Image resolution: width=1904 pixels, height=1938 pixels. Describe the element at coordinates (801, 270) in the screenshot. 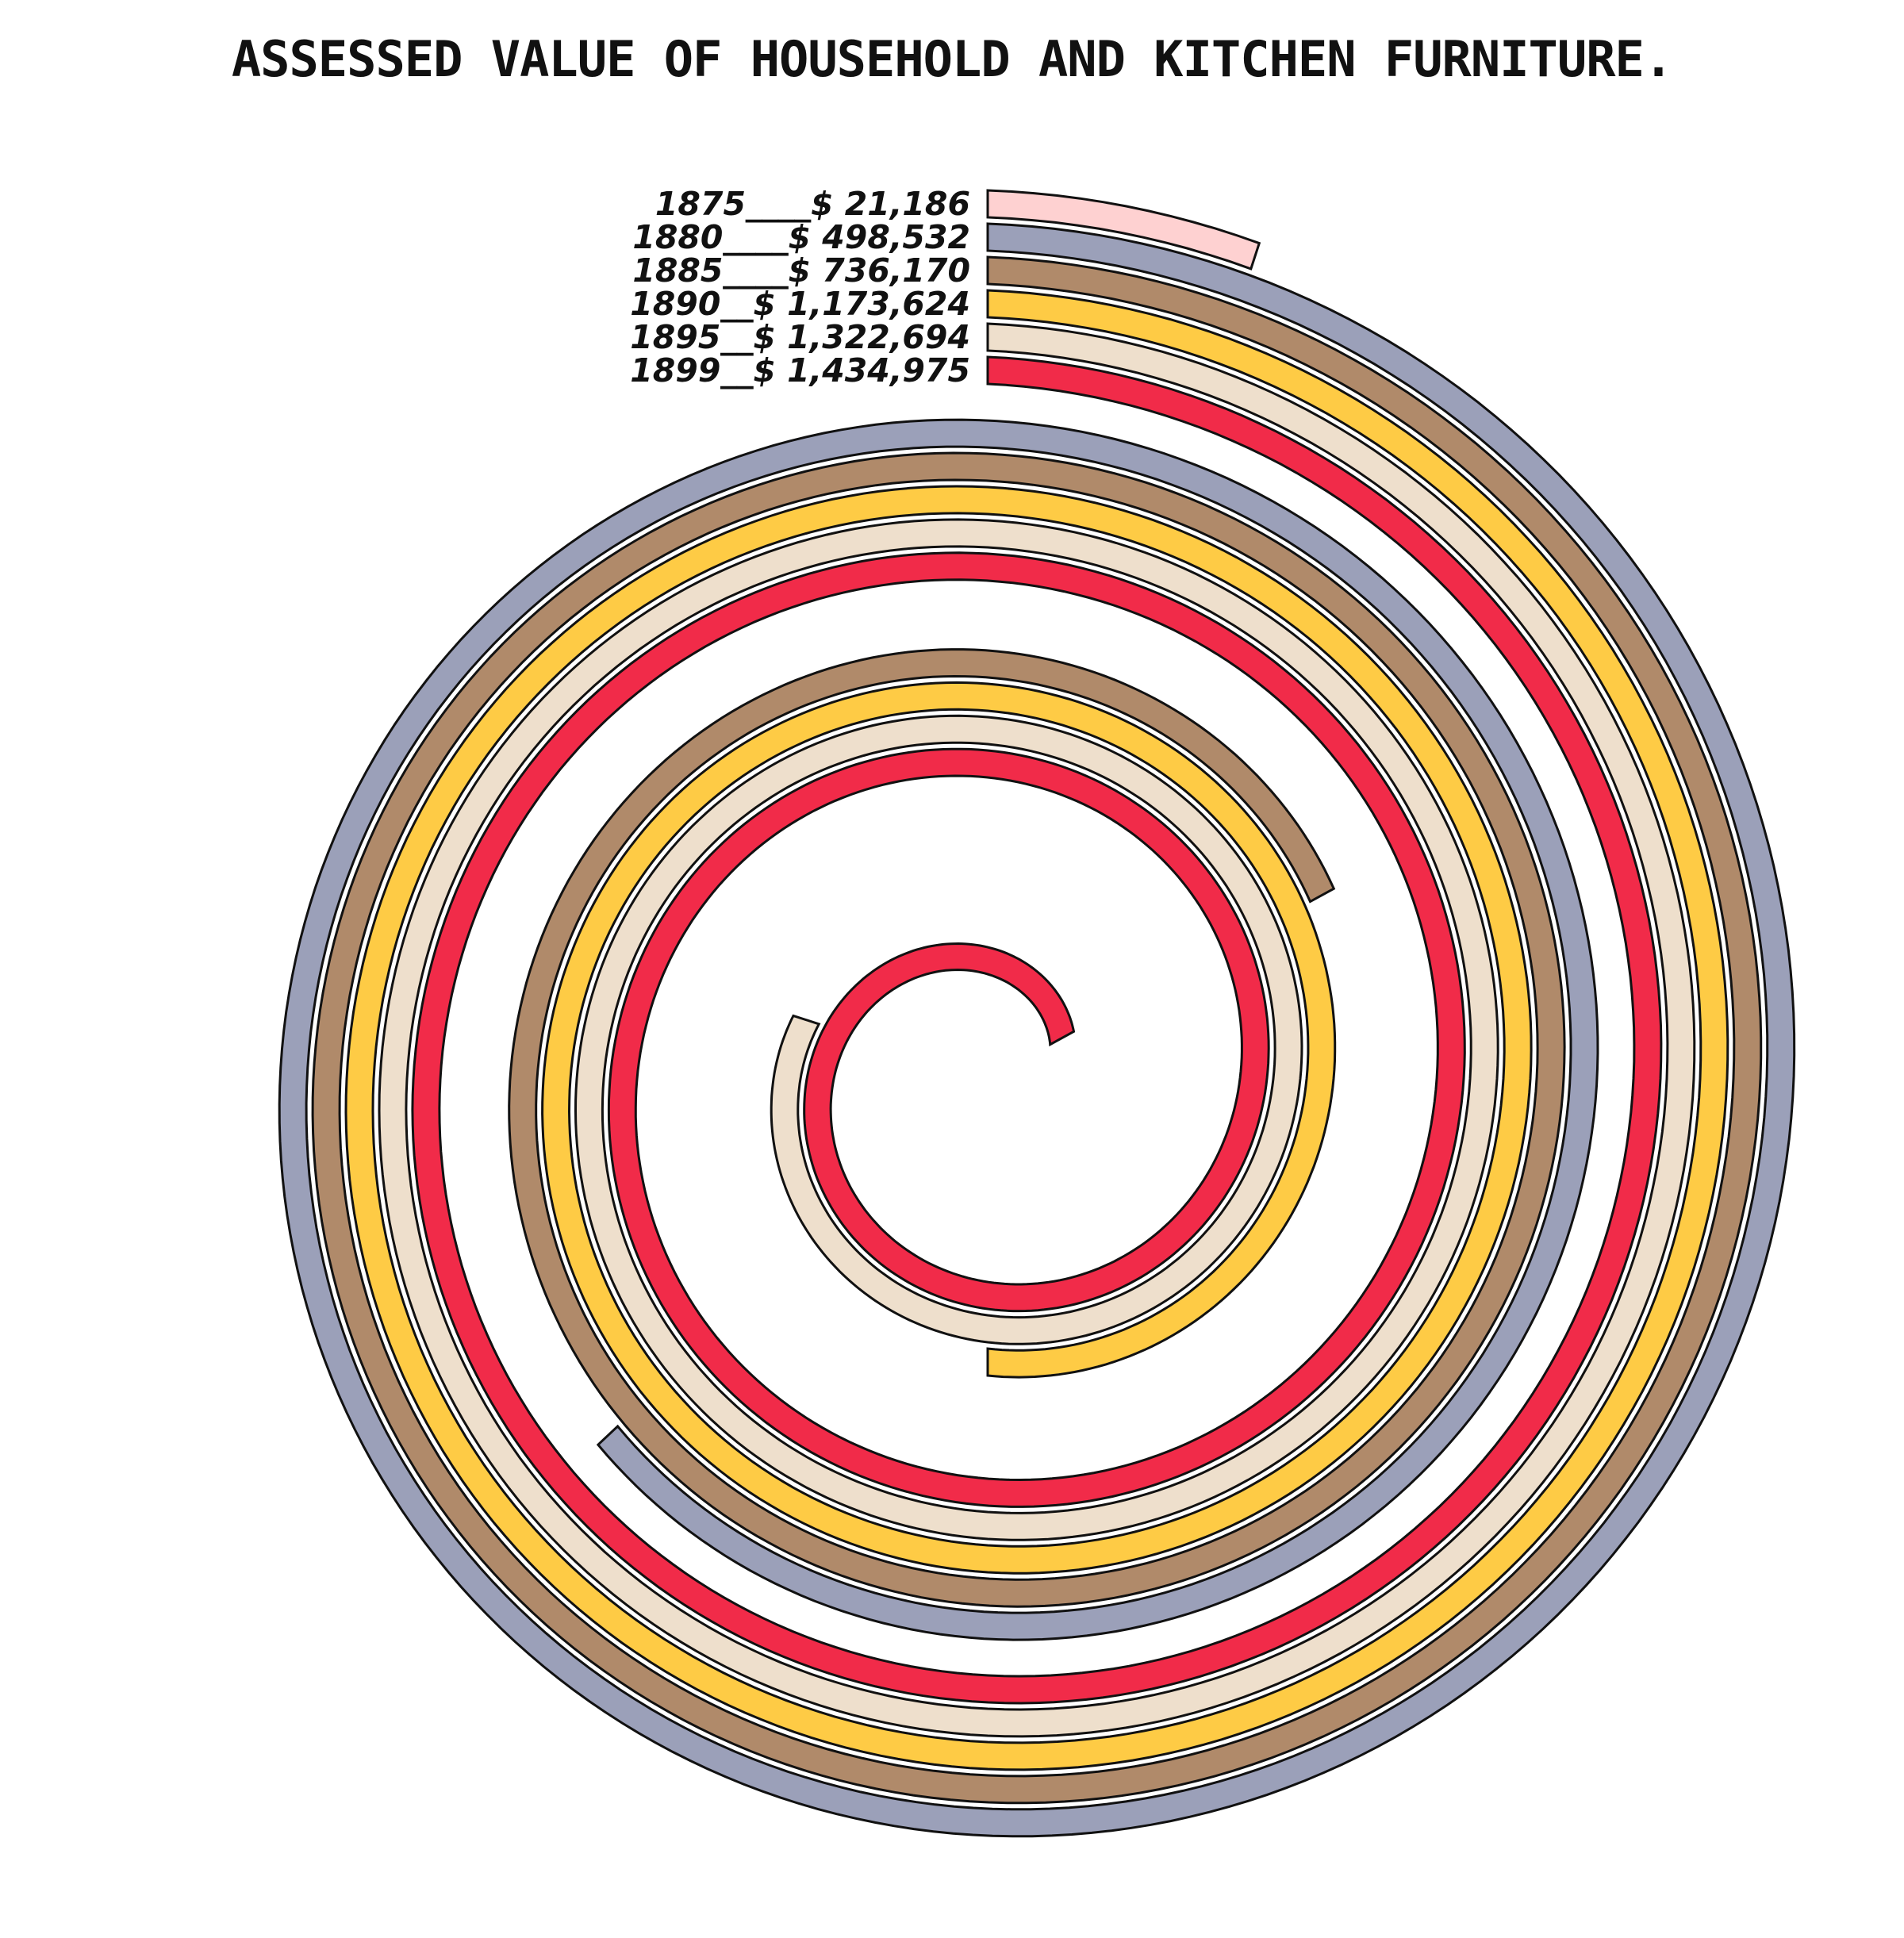

I see `series-label-1885: 1885____$ 736,170` at that location.